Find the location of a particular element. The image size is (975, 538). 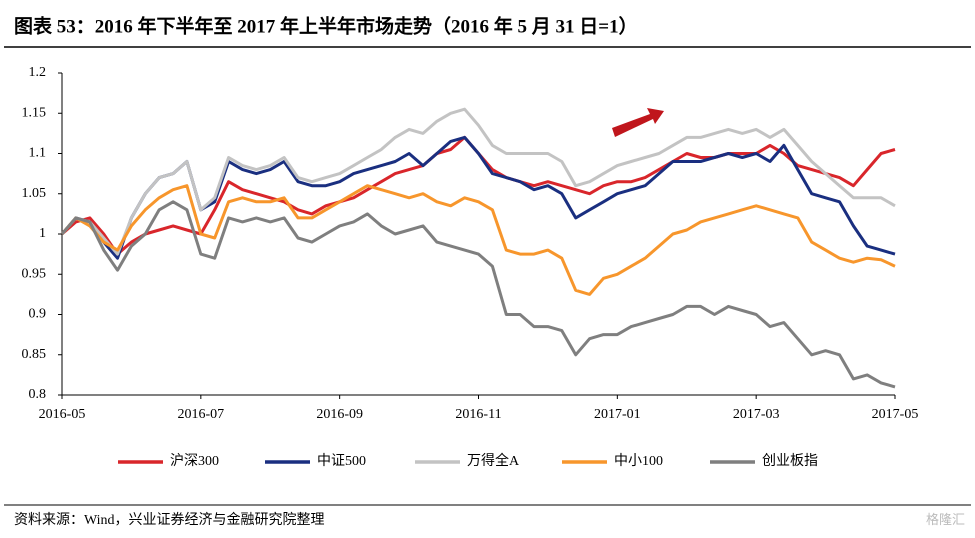

y-tick-label: 1.1 is located at coordinates (38, 153).